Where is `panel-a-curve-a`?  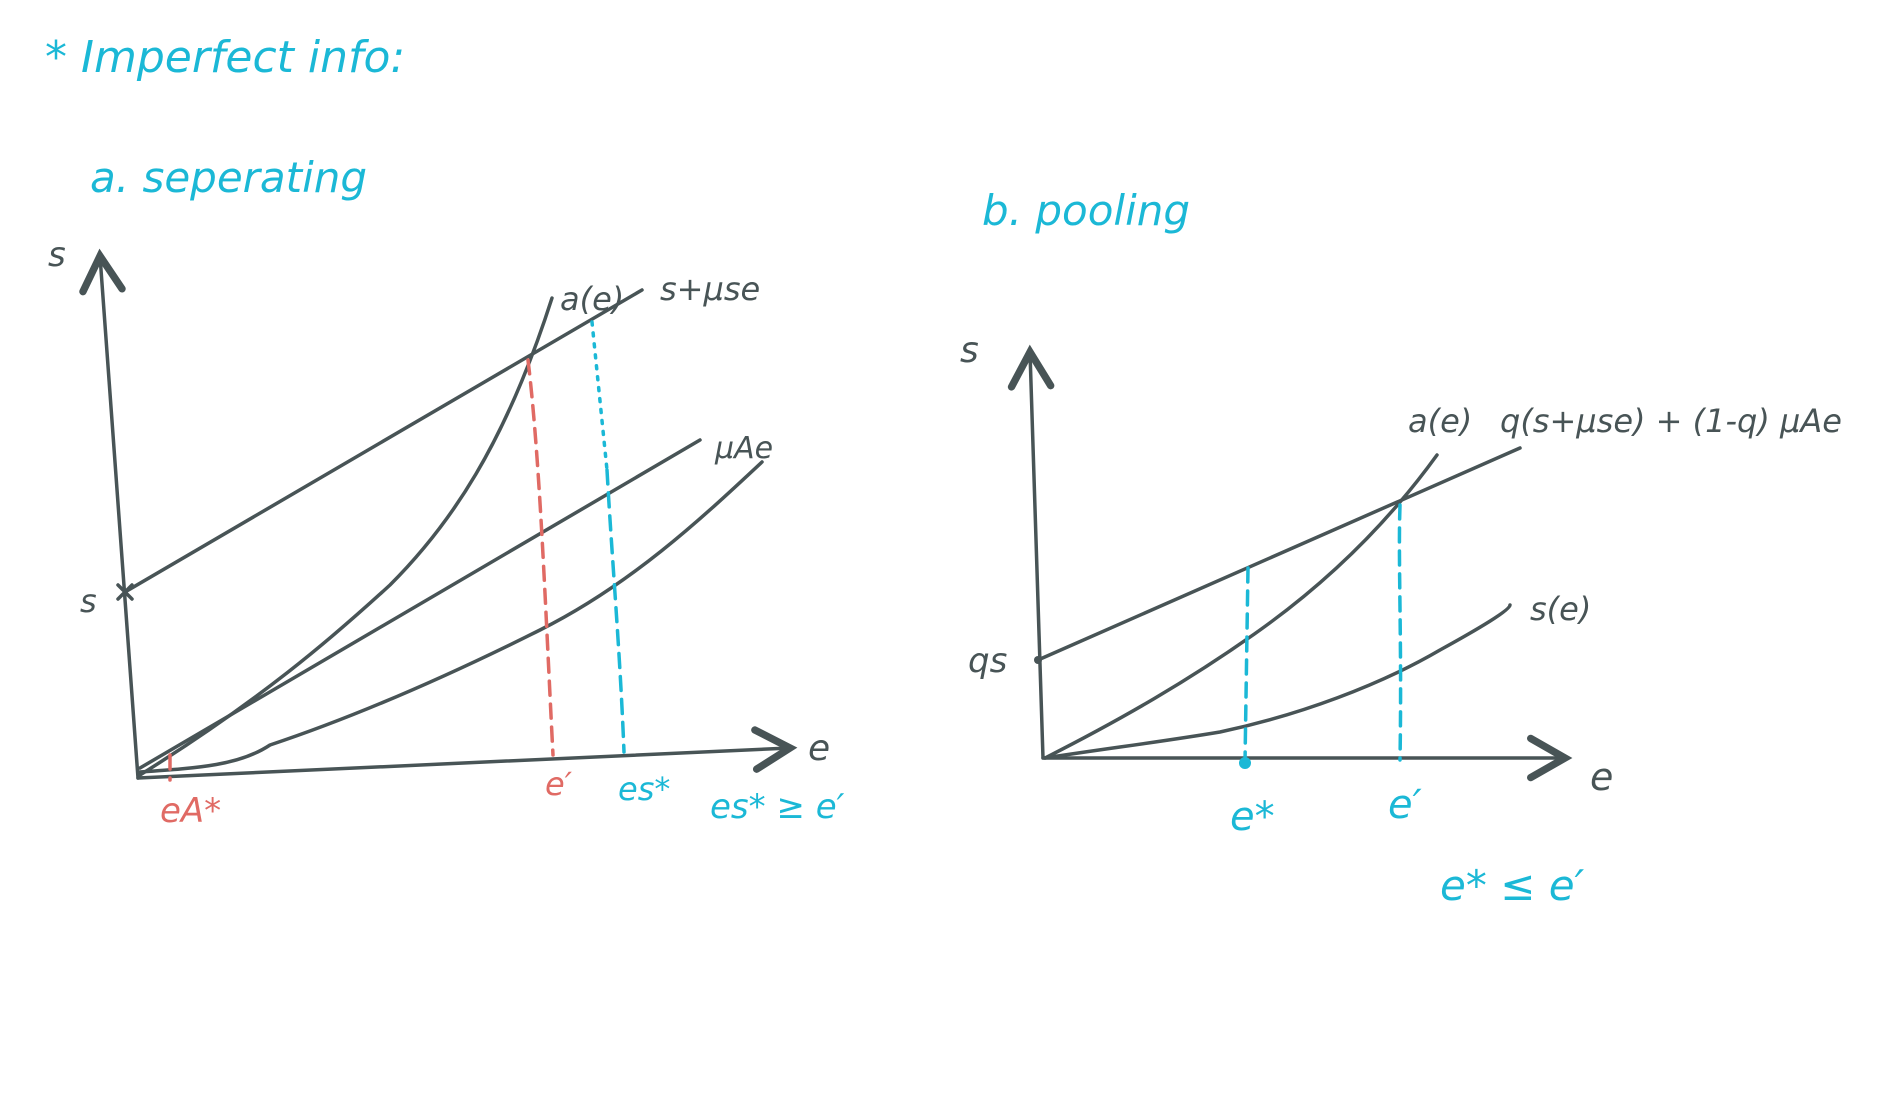 panel-a-curve-a is located at coordinates (346, 536).